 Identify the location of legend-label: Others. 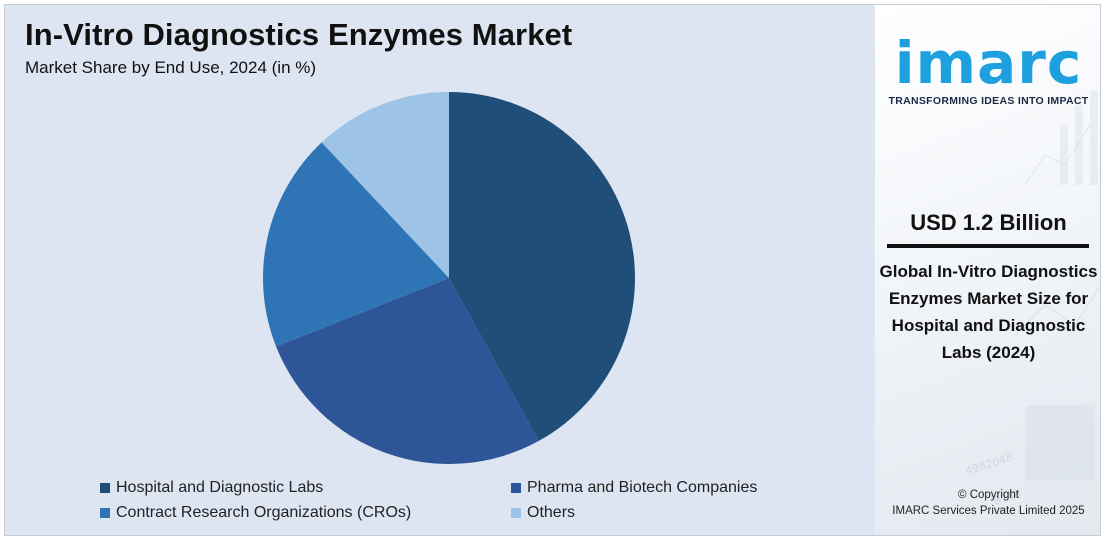
(551, 512).